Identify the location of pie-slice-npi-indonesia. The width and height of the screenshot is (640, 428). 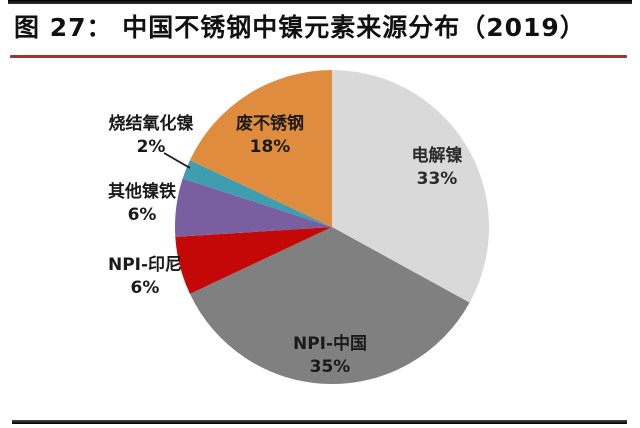
(253, 260).